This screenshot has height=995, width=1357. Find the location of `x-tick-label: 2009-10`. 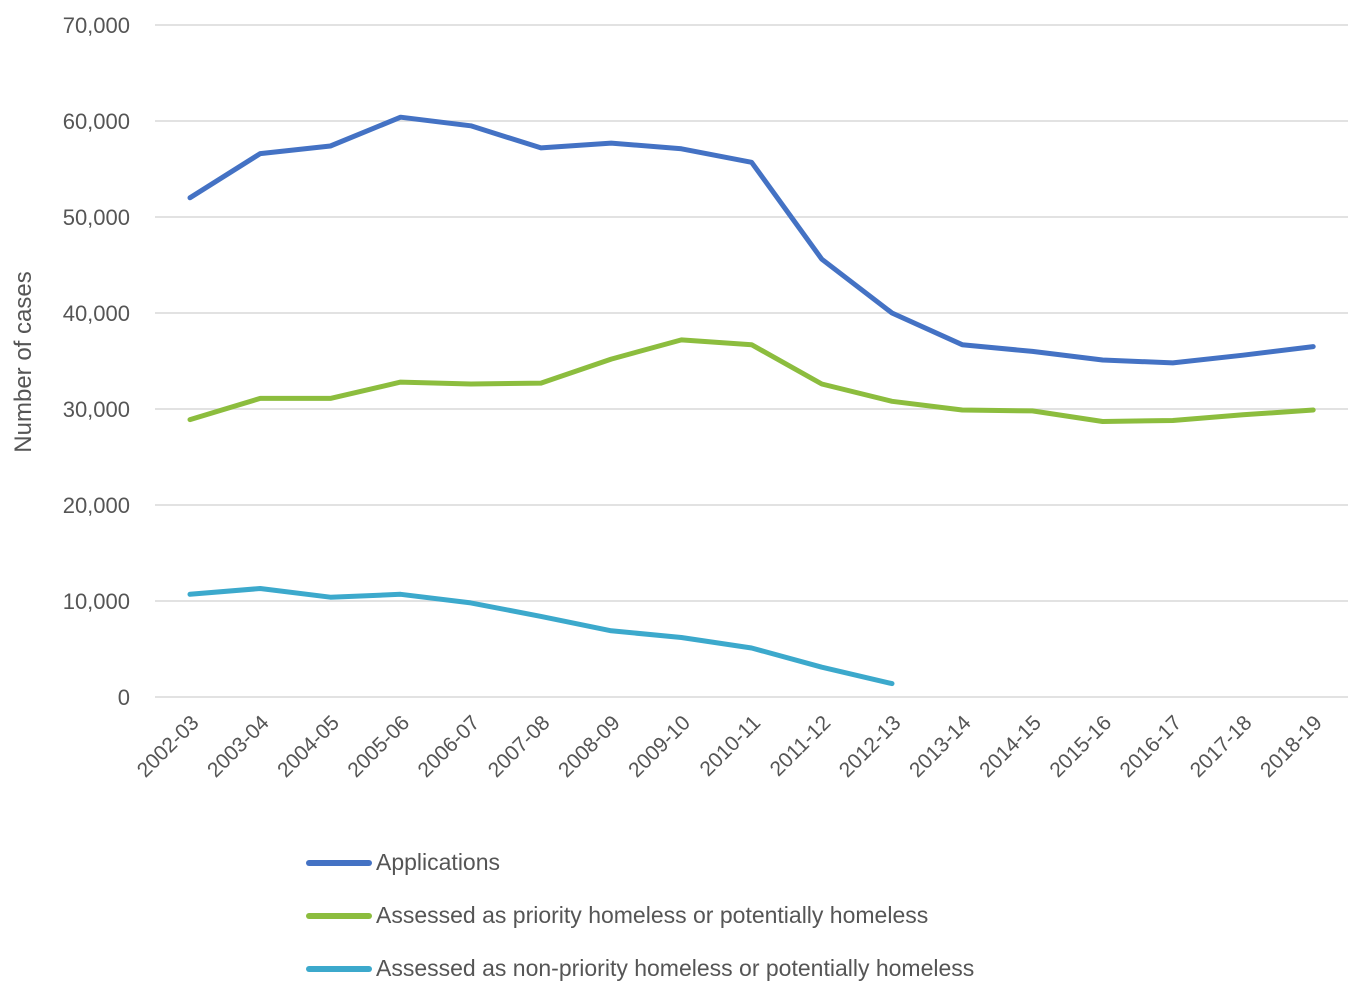

x-tick-label: 2009-10 is located at coordinates (659, 746).